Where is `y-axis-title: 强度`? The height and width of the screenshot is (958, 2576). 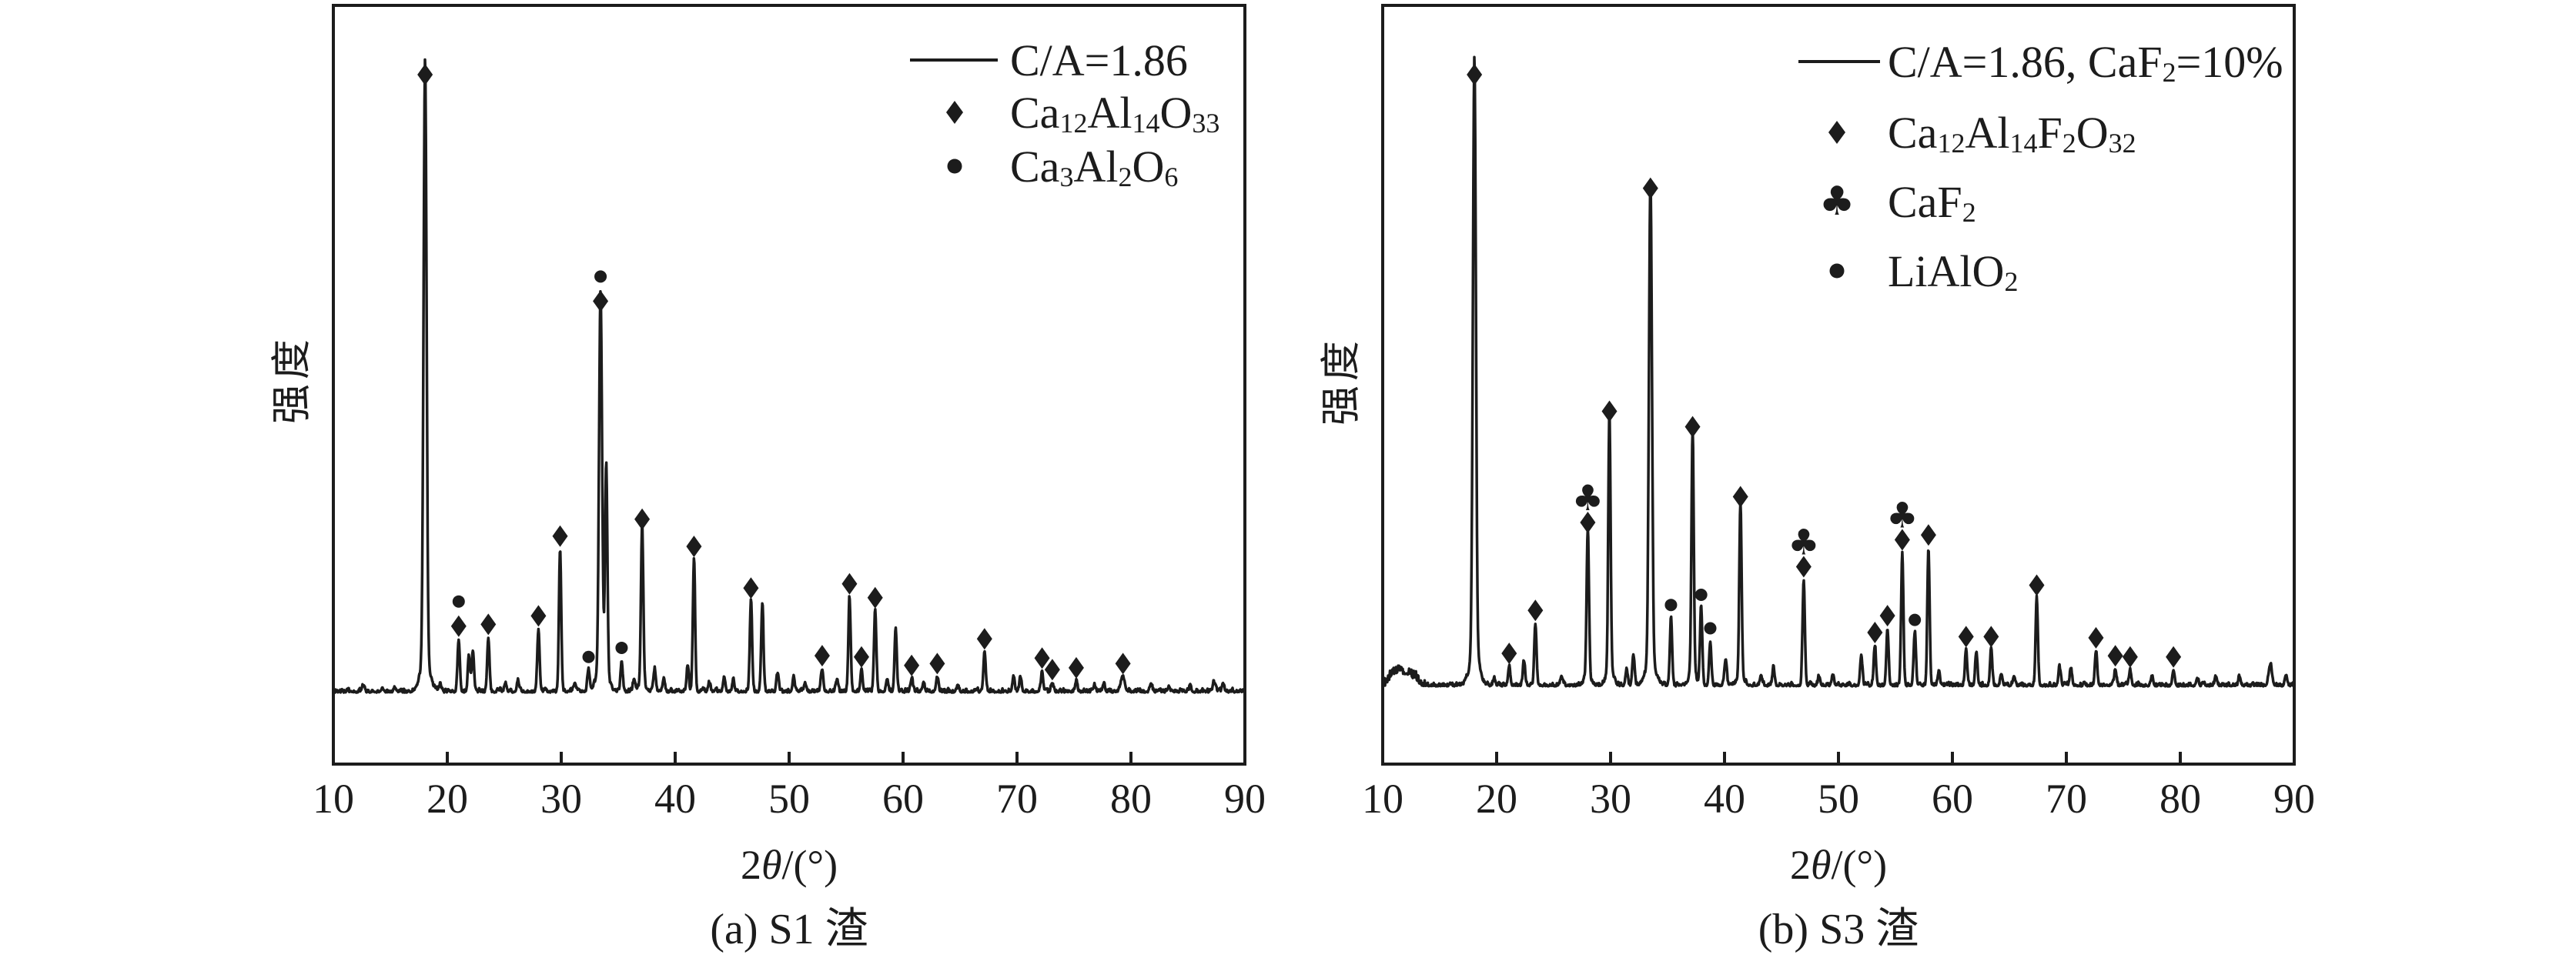
y-axis-title: 强度 is located at coordinates (1342, 381).